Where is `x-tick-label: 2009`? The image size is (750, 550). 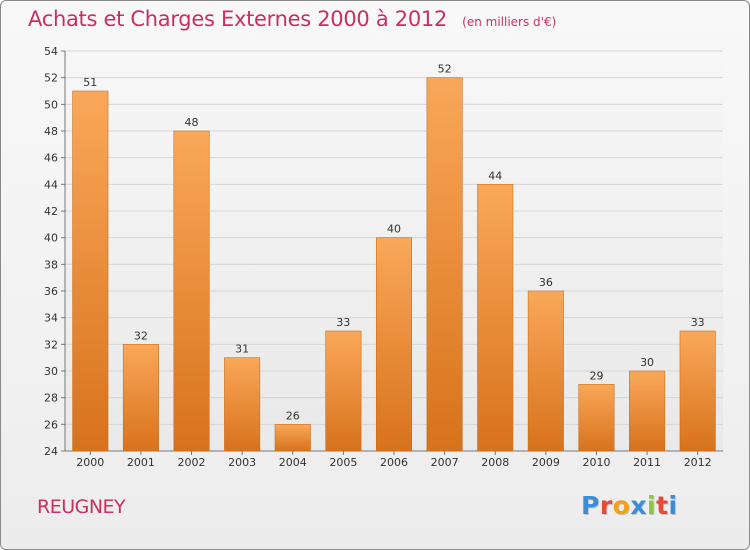 x-tick-label: 2009 is located at coordinates (546, 462).